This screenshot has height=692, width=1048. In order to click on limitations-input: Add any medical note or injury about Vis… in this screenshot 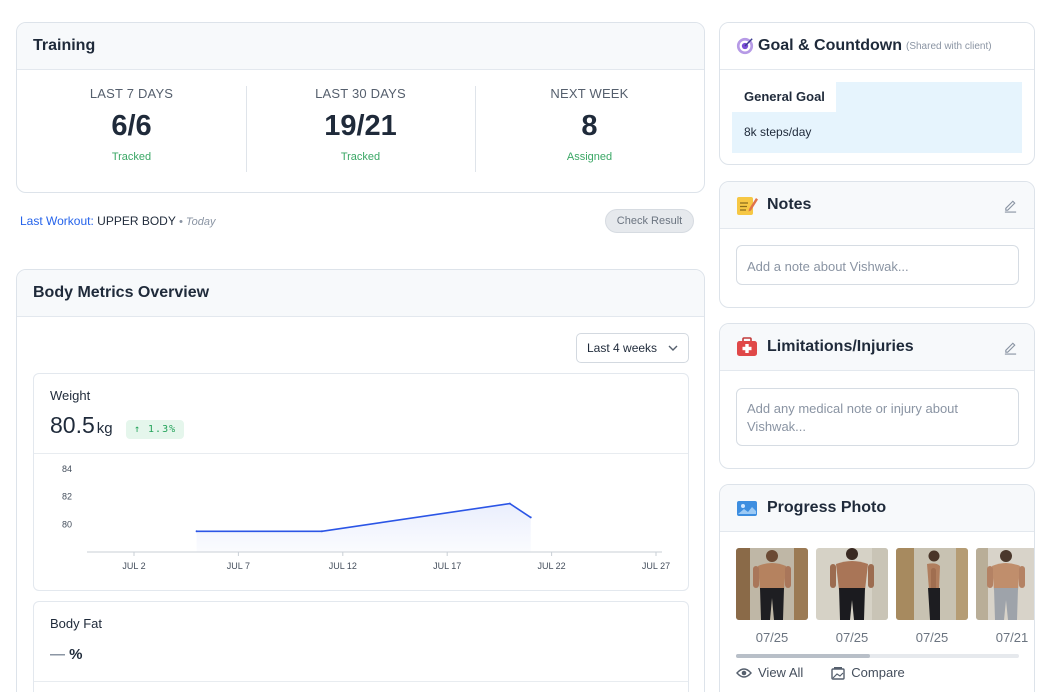, I will do `click(877, 417)`.